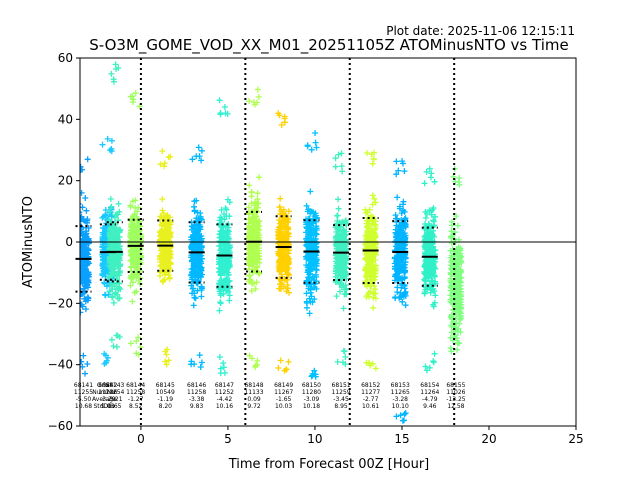 This screenshot has width=640, height=480. Describe the element at coordinates (429, 385) in the screenshot. I see `orbit-stat-orbit: 68154` at that location.